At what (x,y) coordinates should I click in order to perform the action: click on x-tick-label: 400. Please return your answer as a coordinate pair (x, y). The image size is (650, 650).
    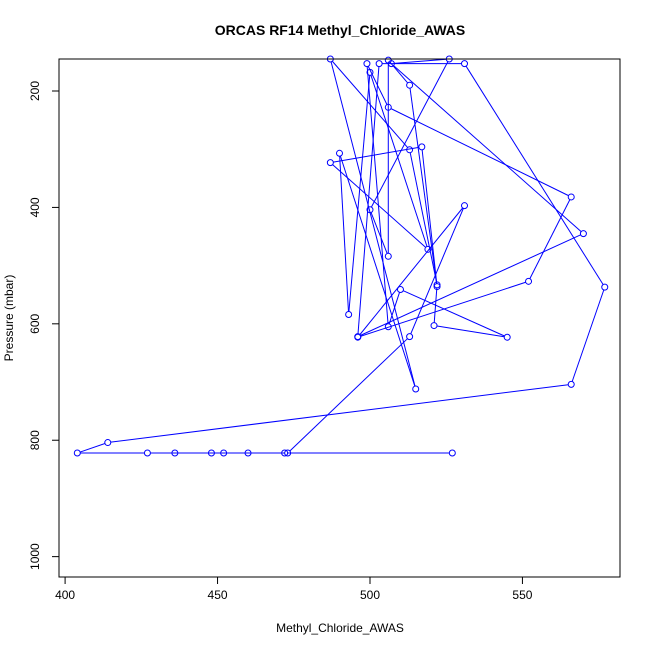
    Looking at the image, I should click on (65, 595).